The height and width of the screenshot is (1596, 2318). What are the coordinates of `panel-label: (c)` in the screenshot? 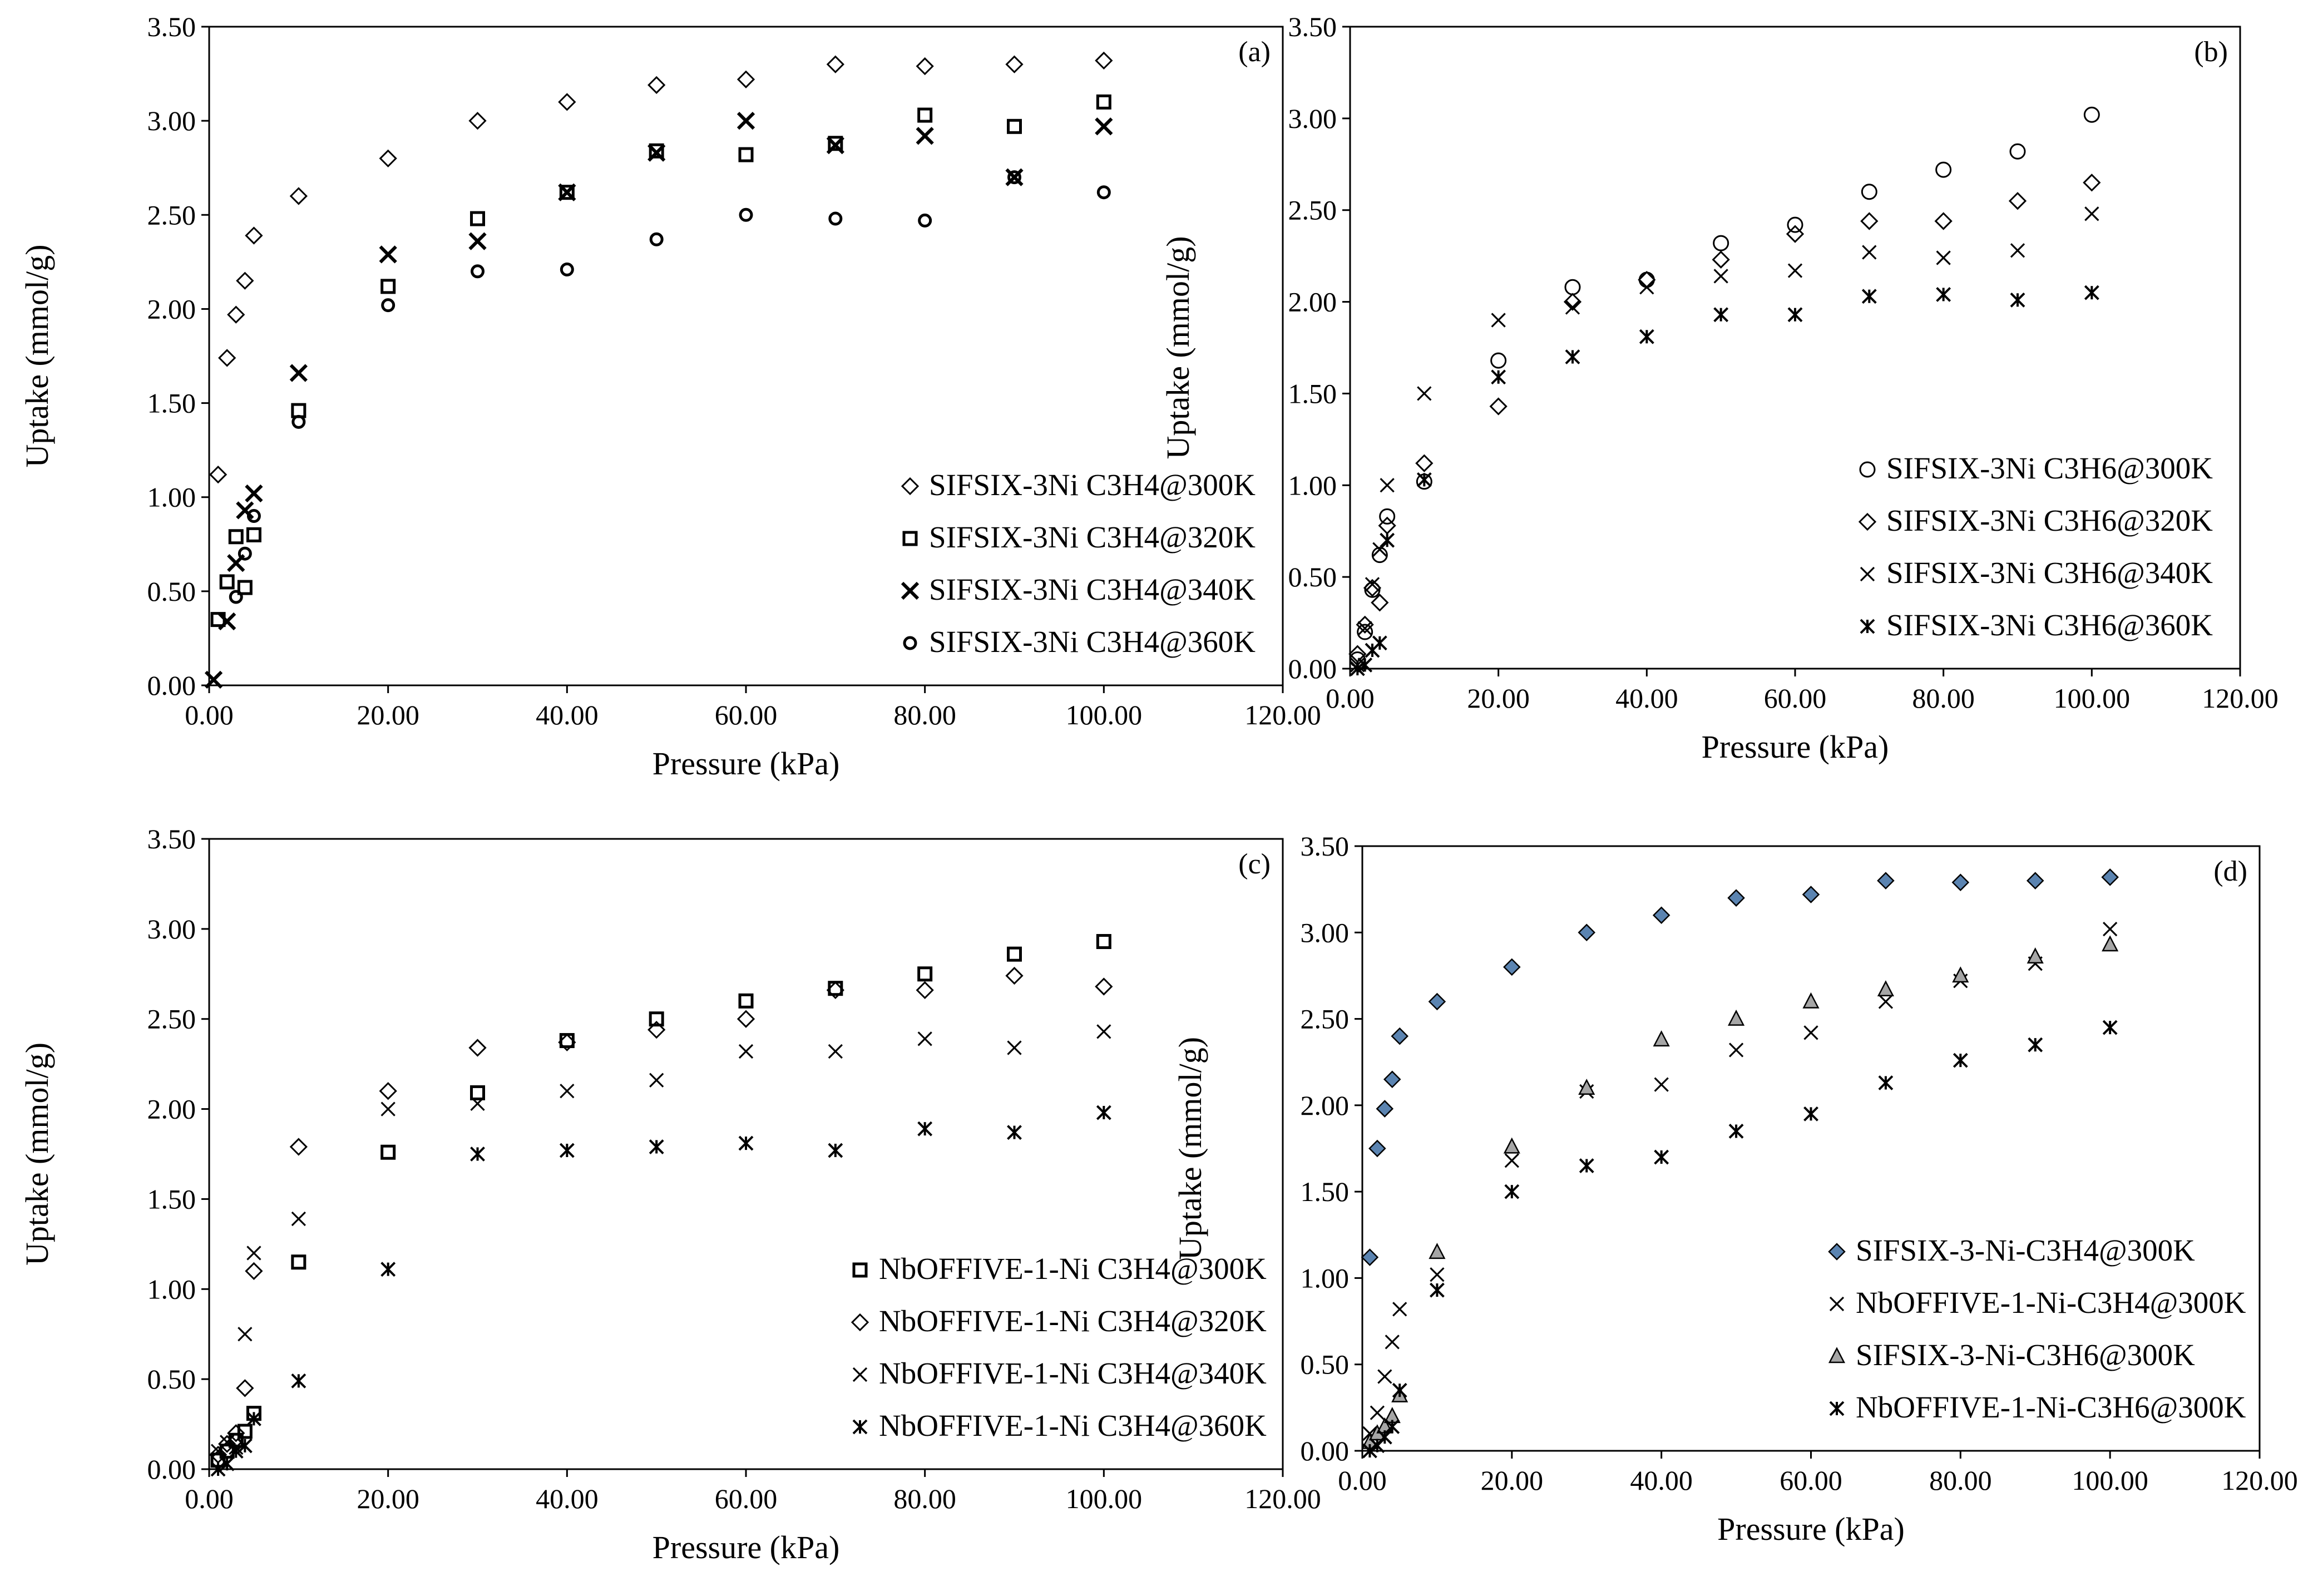 It's located at (1254, 864).